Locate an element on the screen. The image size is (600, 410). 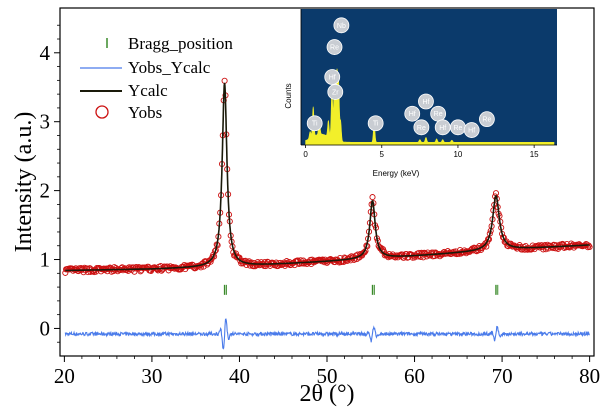
eds-spectrum is located at coordinates (430, 107).